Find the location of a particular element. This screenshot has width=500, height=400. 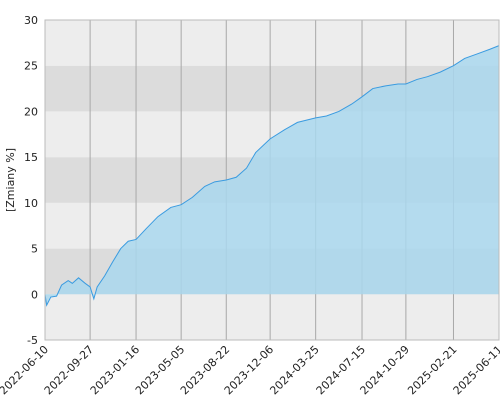

y-tick-label: 30 is located at coordinates (31, 20).